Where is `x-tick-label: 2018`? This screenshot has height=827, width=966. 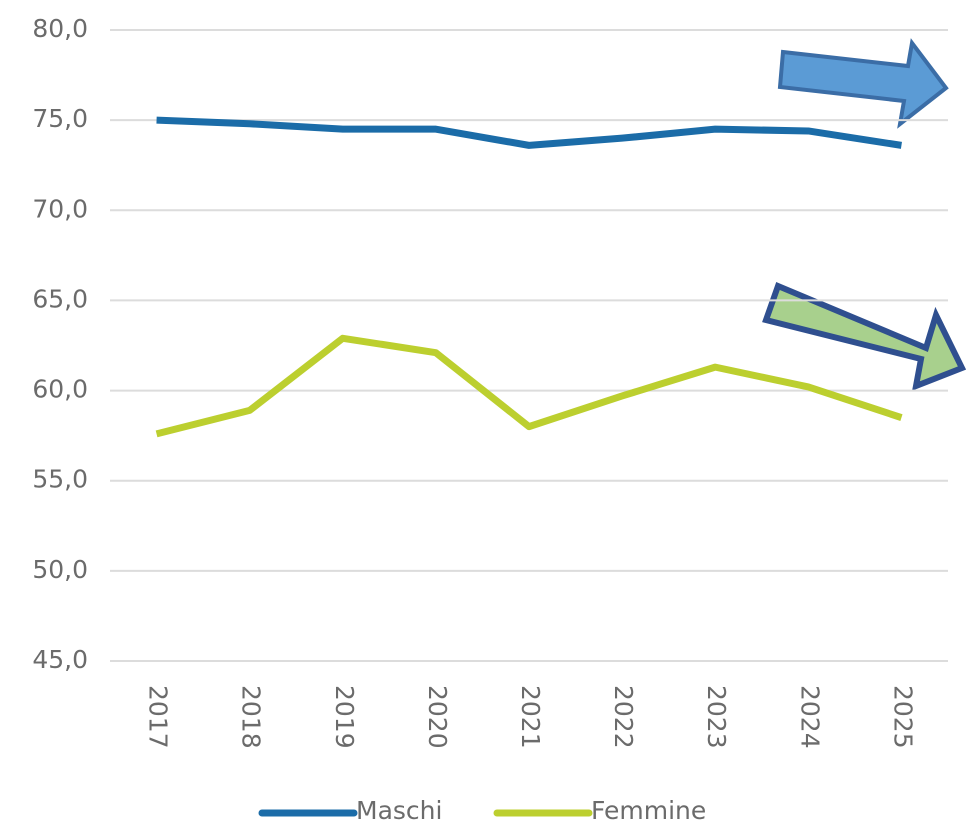 x-tick-label: 2018 is located at coordinates (251, 717).